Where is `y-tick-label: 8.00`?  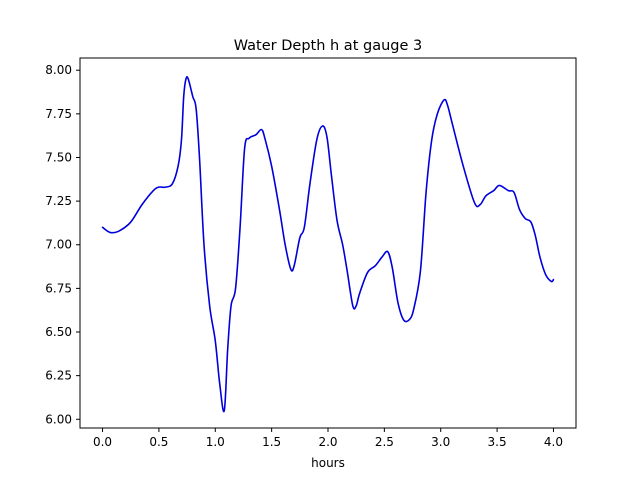
y-tick-label: 8.00 is located at coordinates (58, 70).